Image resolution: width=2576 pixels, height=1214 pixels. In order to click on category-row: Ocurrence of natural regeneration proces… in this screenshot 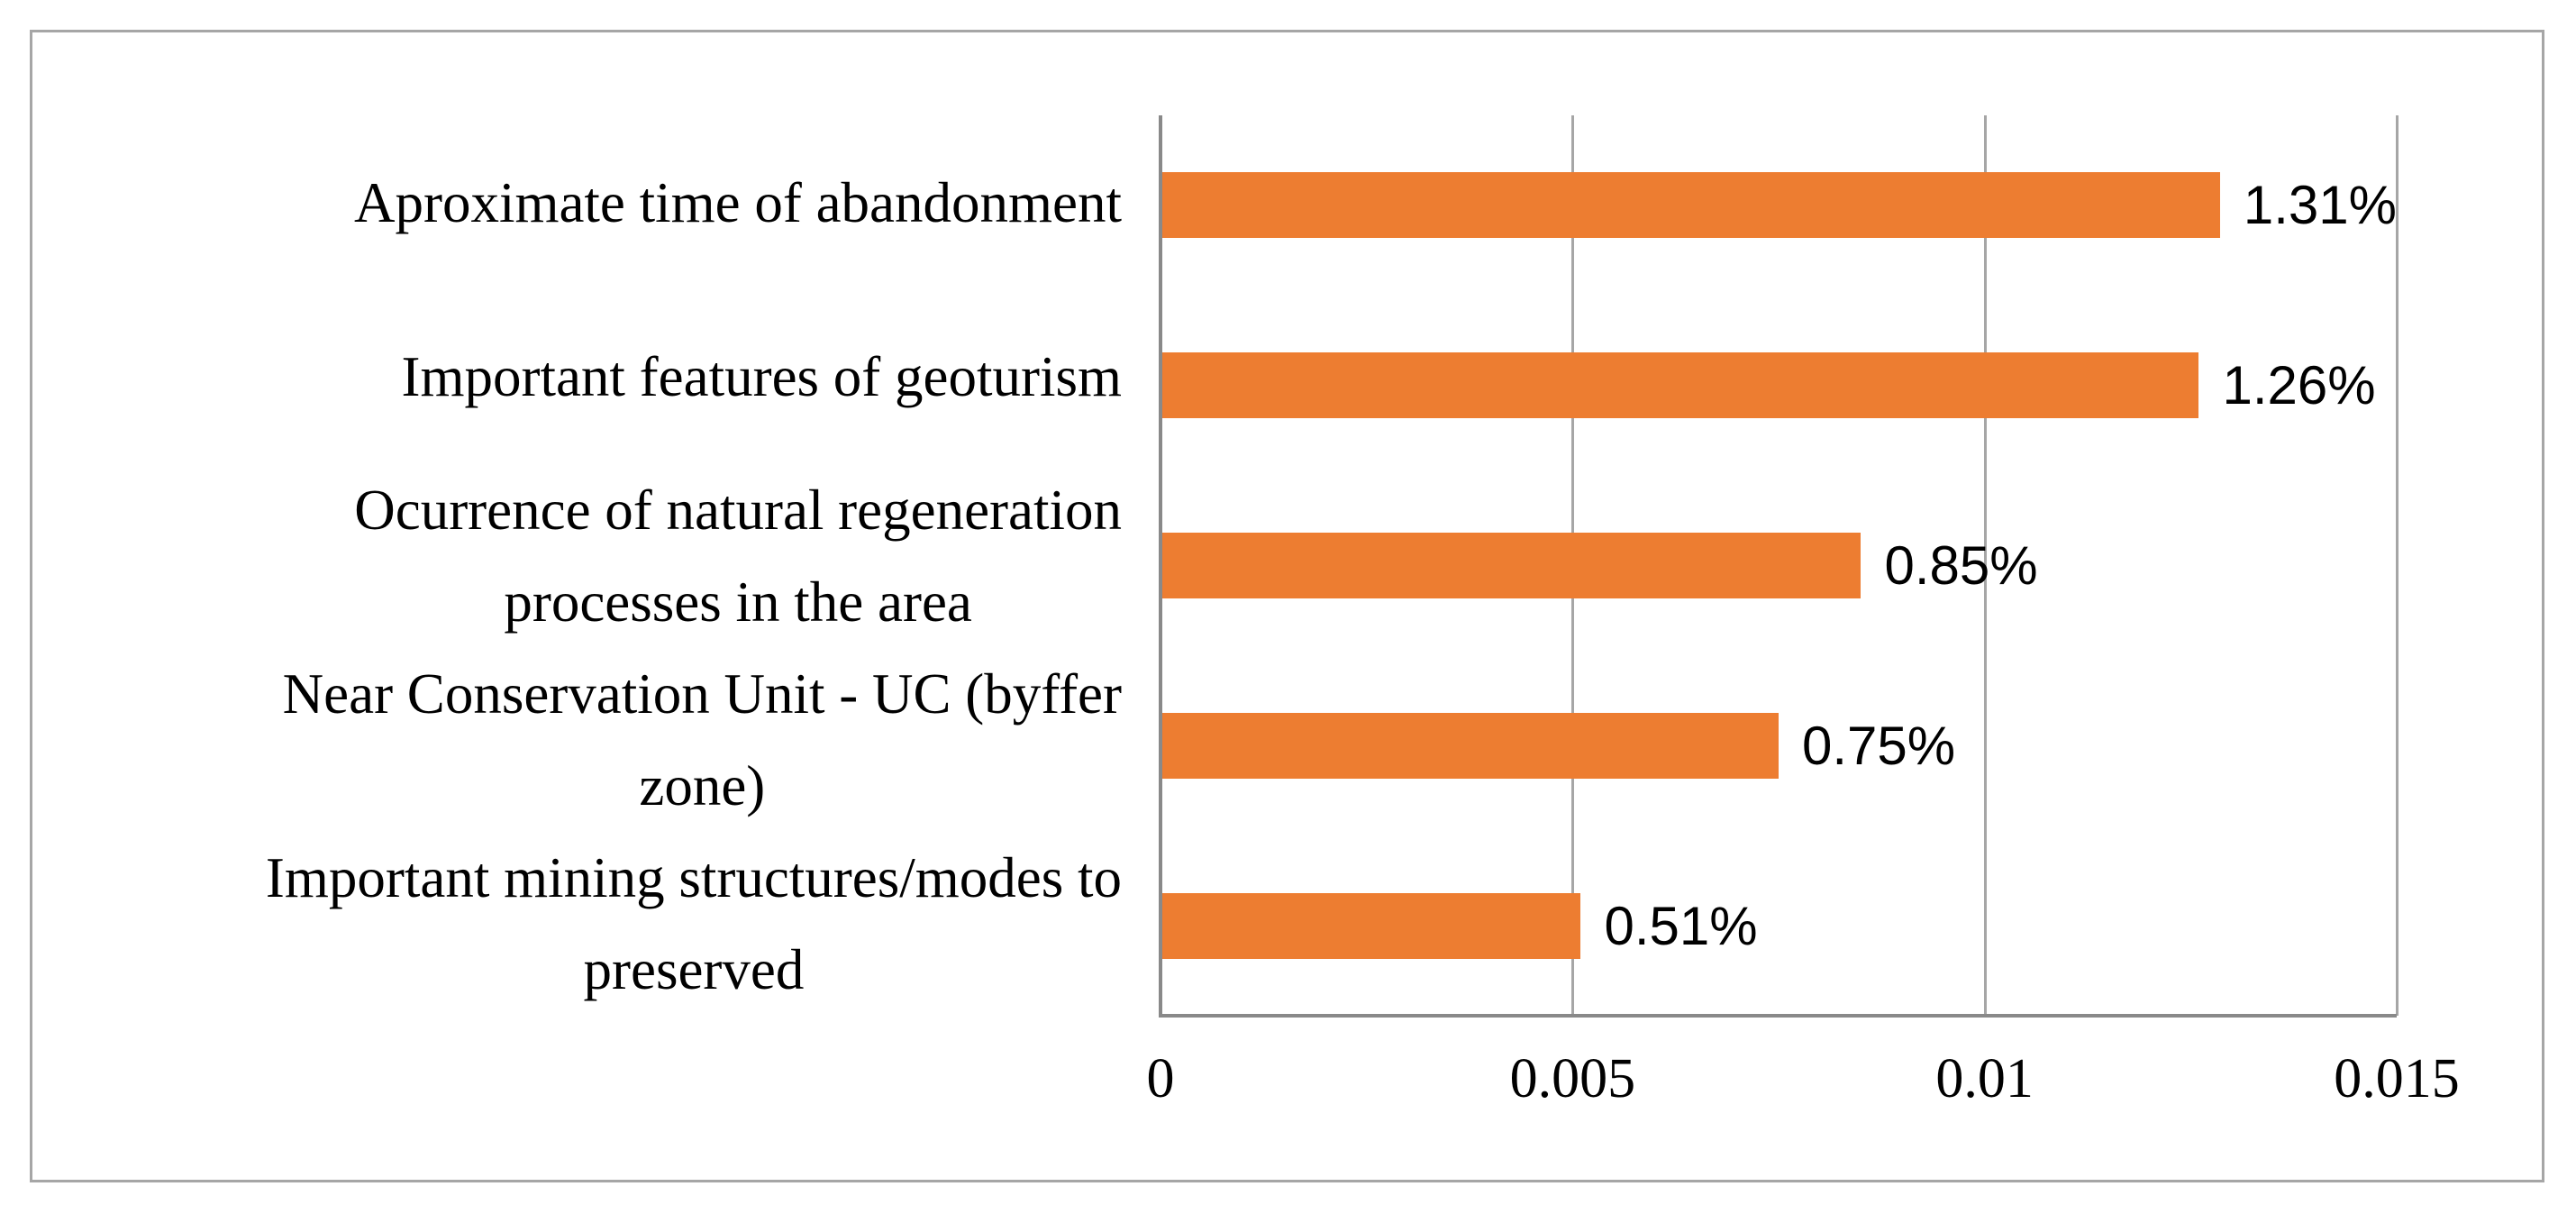, I will do `click(592, 556)`.